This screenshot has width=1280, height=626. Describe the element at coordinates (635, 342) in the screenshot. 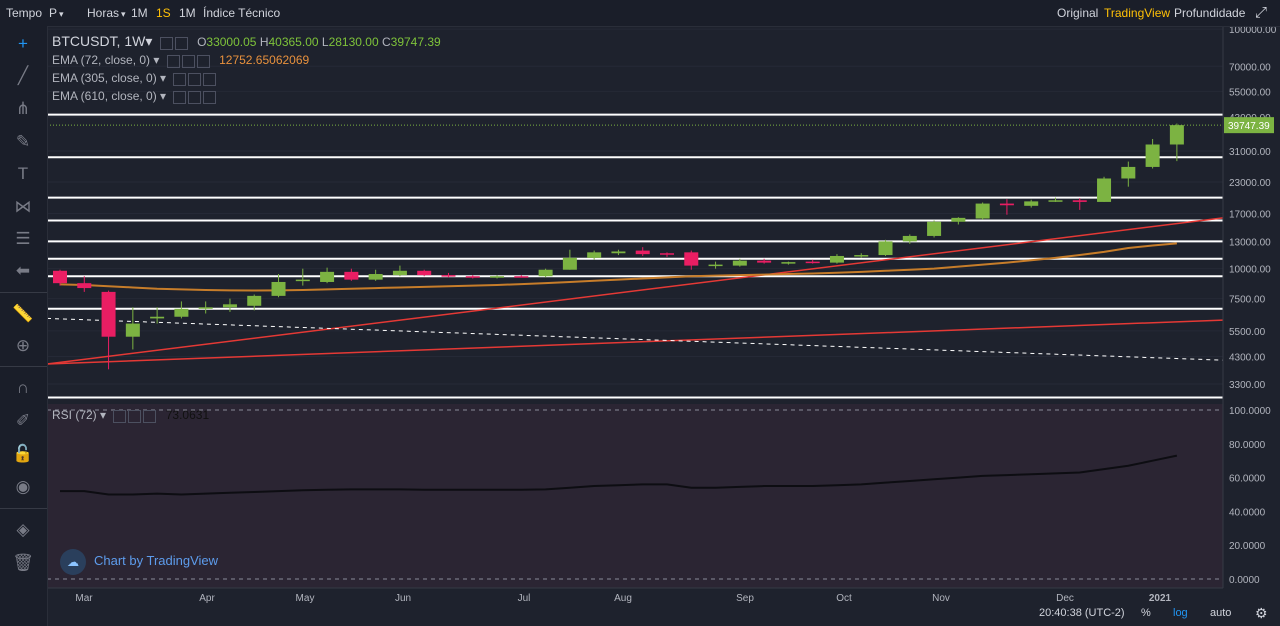

I see `red-trend-line-flat` at that location.